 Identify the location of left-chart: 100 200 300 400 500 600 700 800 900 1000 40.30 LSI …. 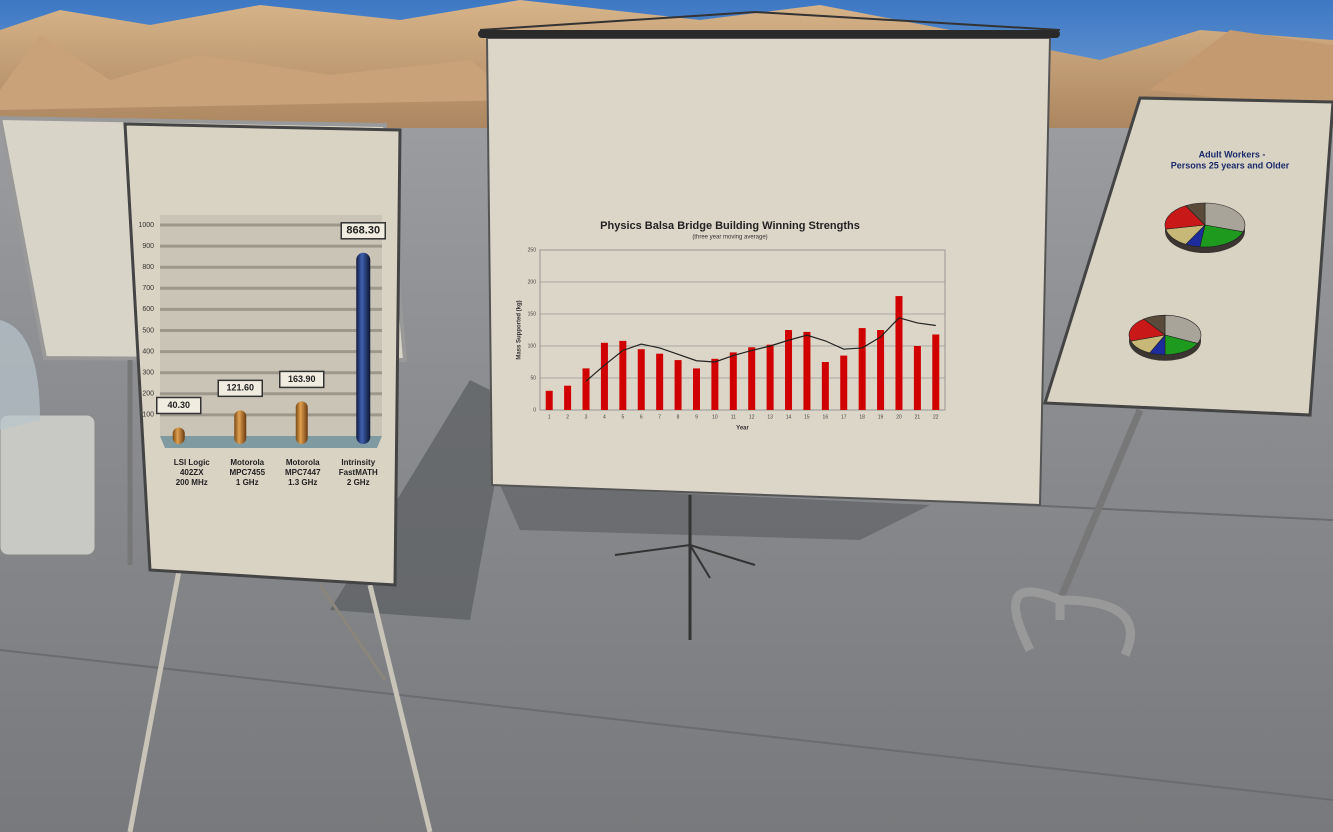
(262, 351).